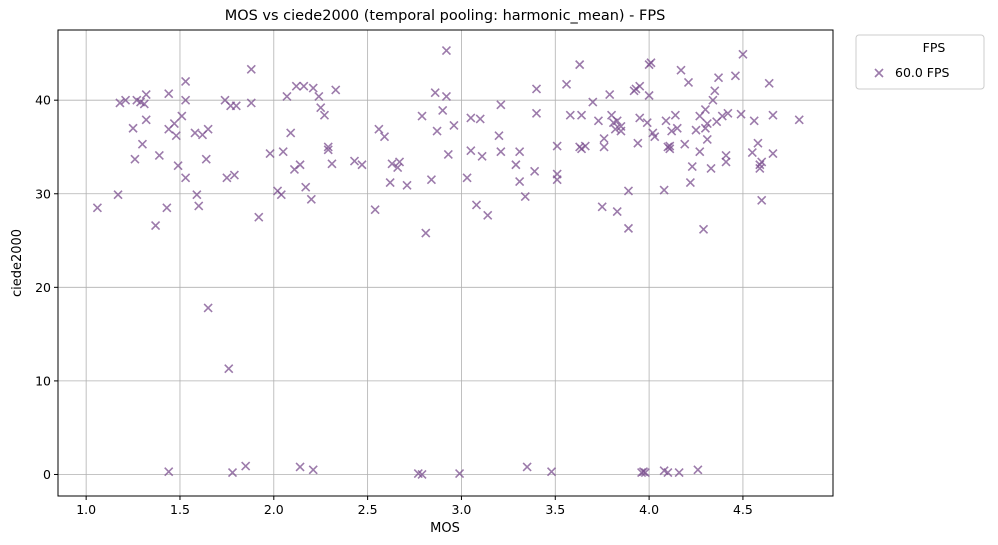 This screenshot has width=998, height=545. I want to click on legend-box, so click(920, 62).